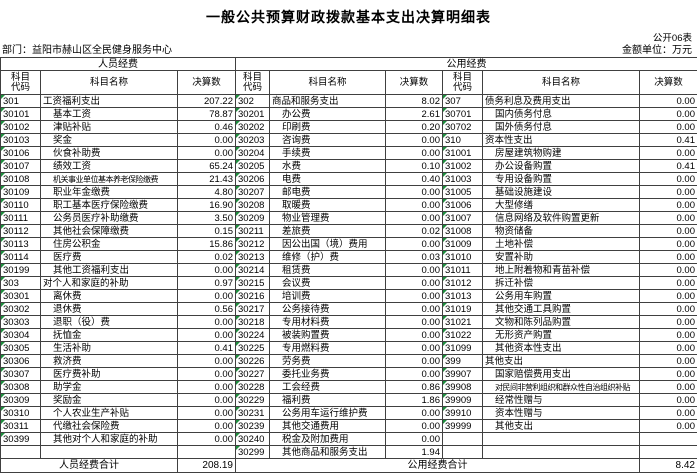 This screenshot has width=697, height=473. Describe the element at coordinates (561, 309) in the screenshot. I see `cell-subject-name: 其他交通工具购置` at that location.